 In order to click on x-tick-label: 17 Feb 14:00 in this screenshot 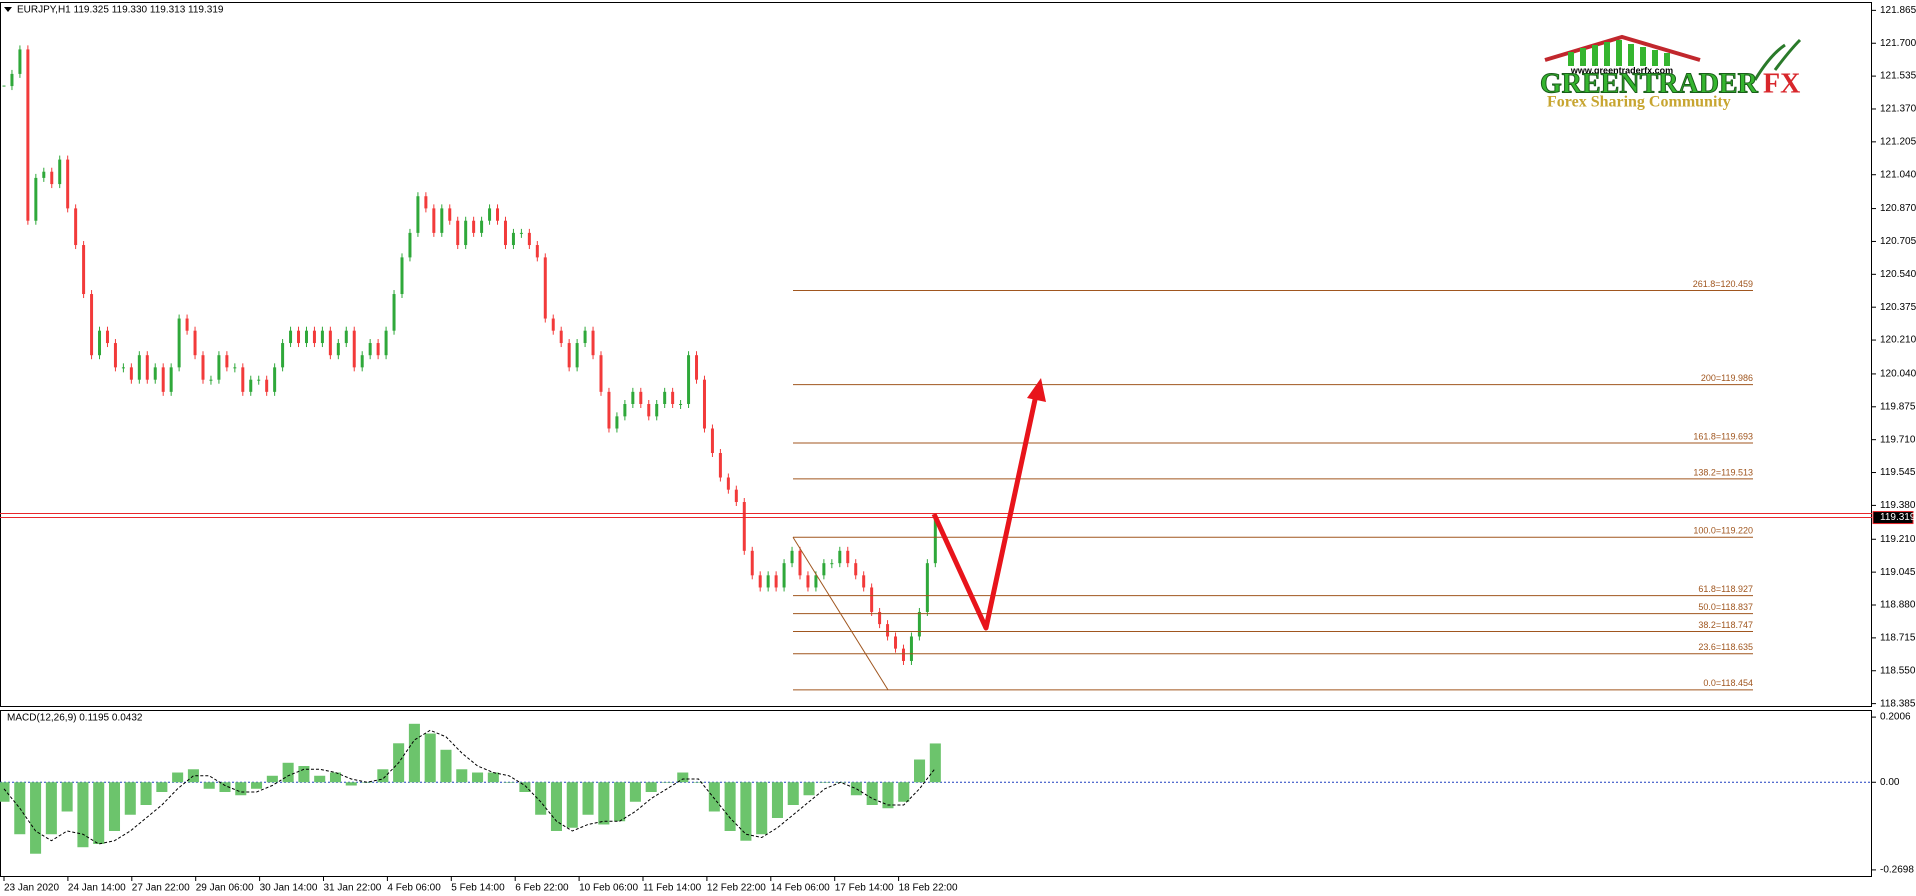, I will do `click(864, 888)`.